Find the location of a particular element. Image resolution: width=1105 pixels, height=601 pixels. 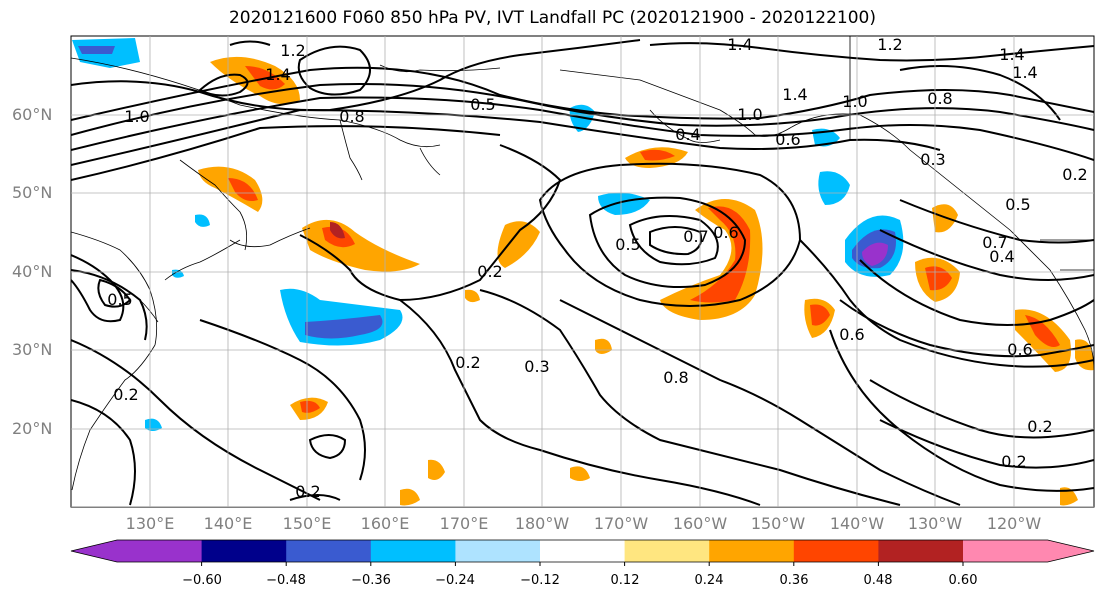

colorbar-outline is located at coordinates (582, 551).